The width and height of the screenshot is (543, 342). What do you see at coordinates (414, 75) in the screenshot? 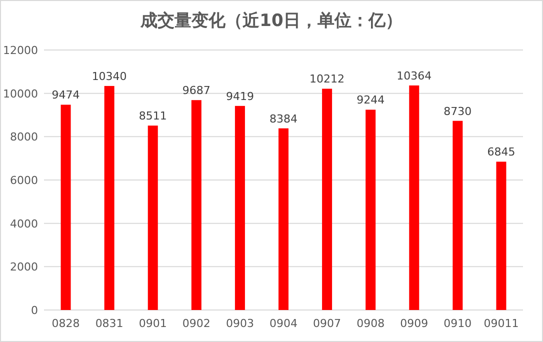
I see `data-label: 10364` at bounding box center [414, 75].